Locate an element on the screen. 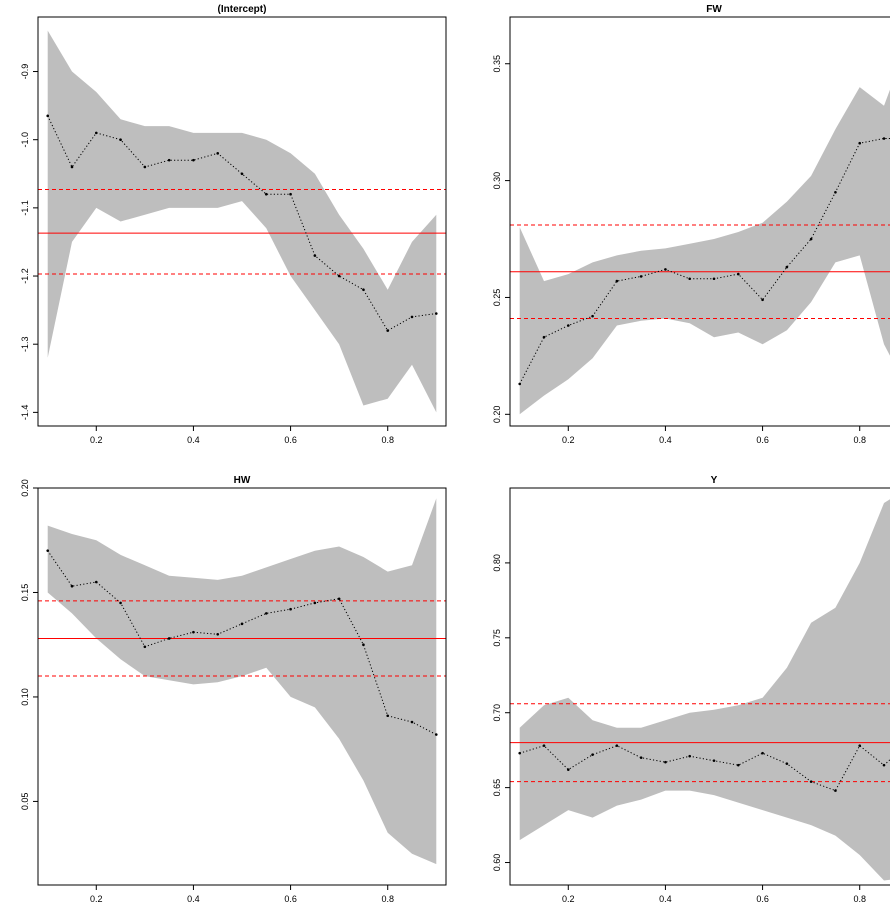 This screenshot has height=915, width=890. y-tick-label: 0.05 is located at coordinates (25, 802).